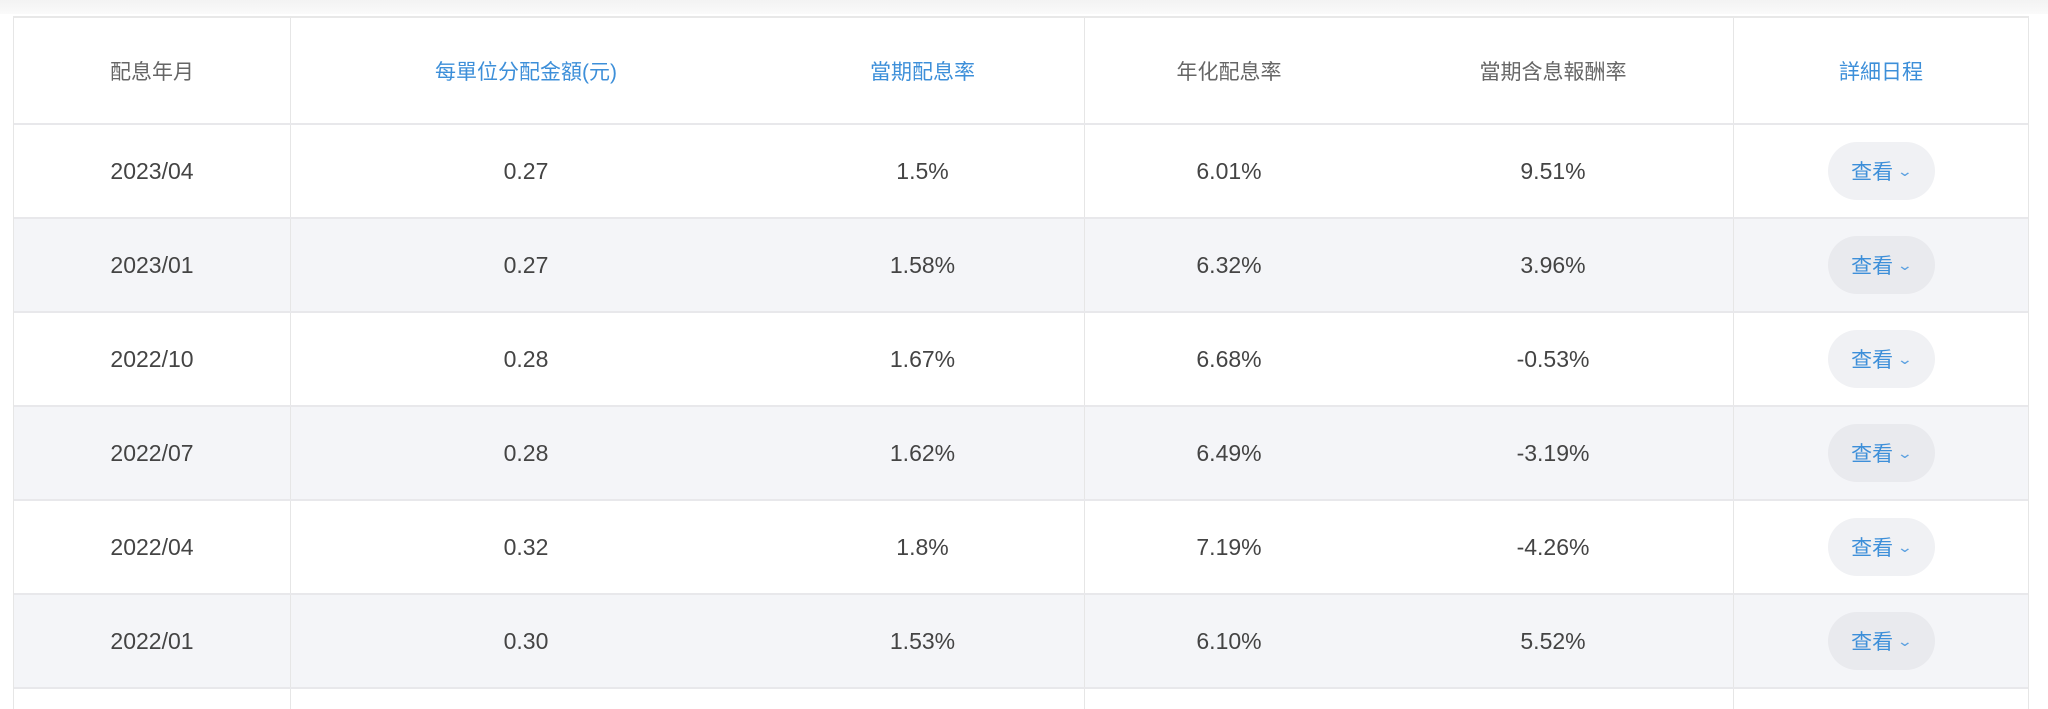 The image size is (2048, 709). I want to click on cell-month: 2022/01, so click(152, 641).